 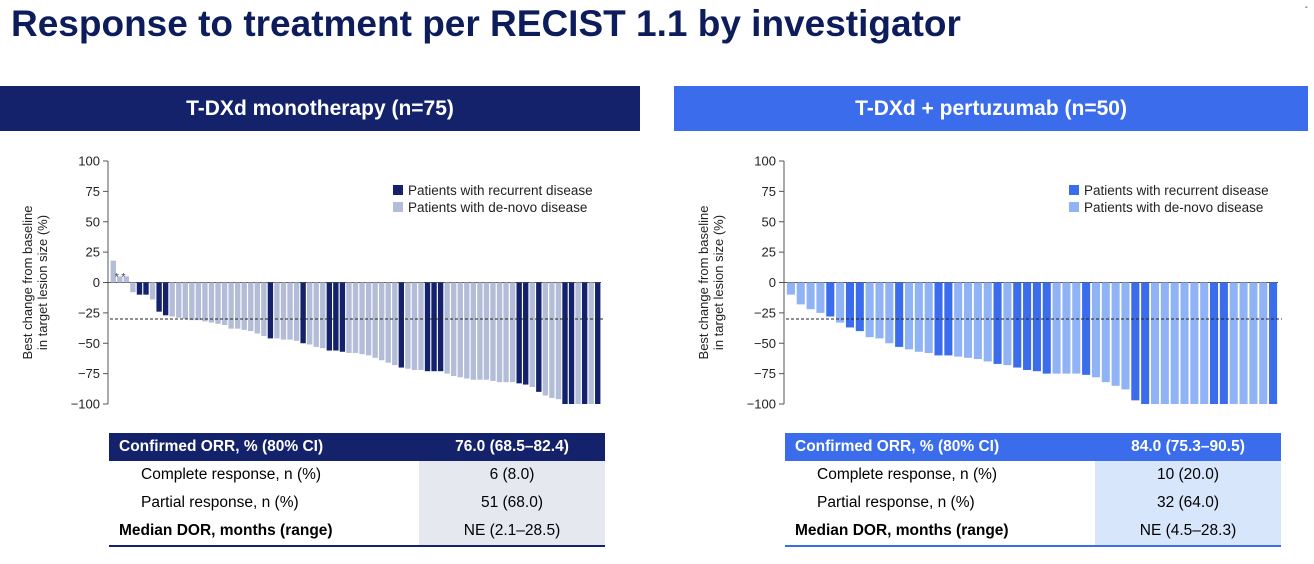 What do you see at coordinates (220, 502) in the screenshot?
I see `row-label: Partial response, n (%)` at bounding box center [220, 502].